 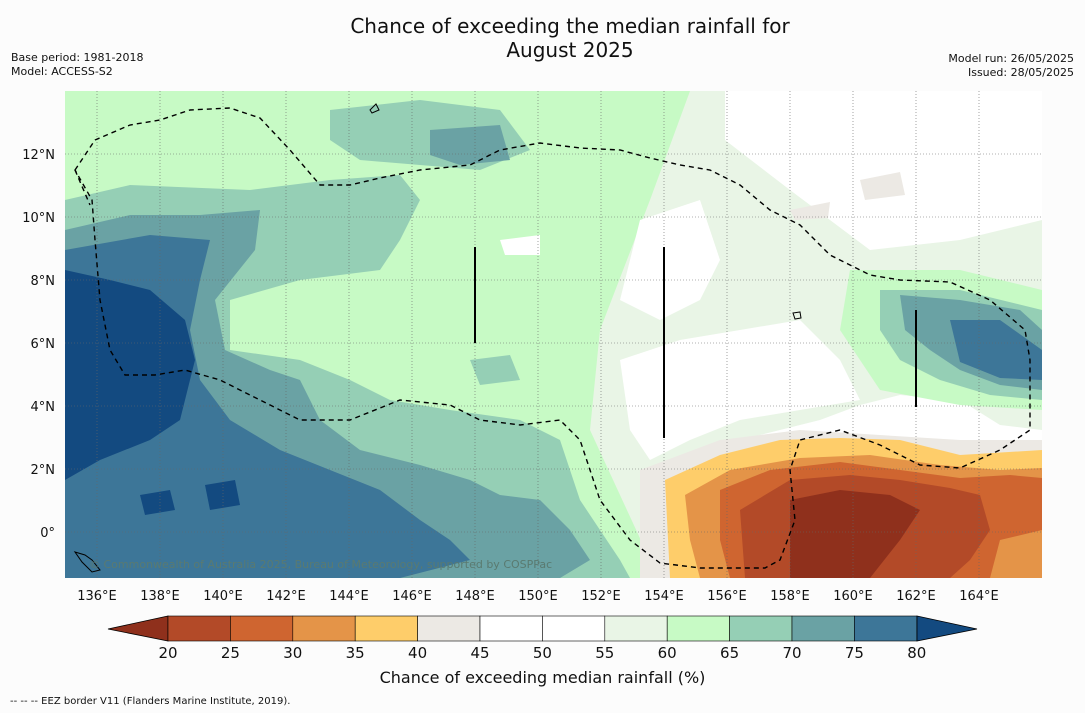 What do you see at coordinates (77, 57) in the screenshot?
I see `base-period-label: Base period: 1981-2018` at bounding box center [77, 57].